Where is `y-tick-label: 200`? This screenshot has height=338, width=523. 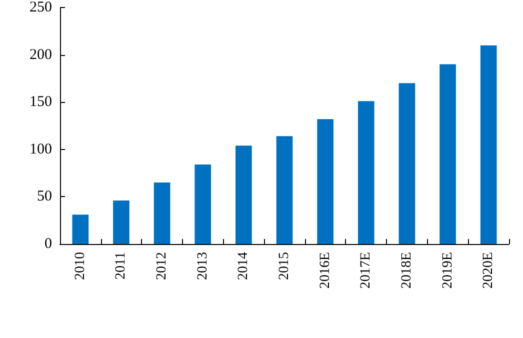
y-tick-label: 200 is located at coordinates (41, 54).